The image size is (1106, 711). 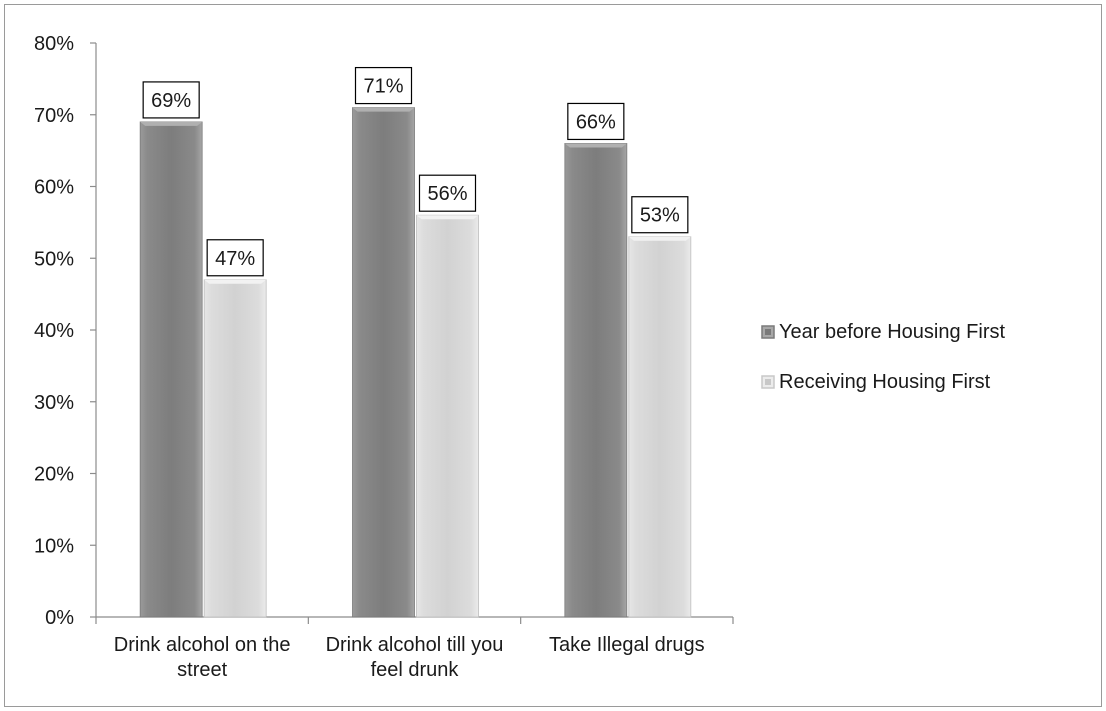 I want to click on x-category-label-line: Drink alcohol on the, so click(x=202, y=645).